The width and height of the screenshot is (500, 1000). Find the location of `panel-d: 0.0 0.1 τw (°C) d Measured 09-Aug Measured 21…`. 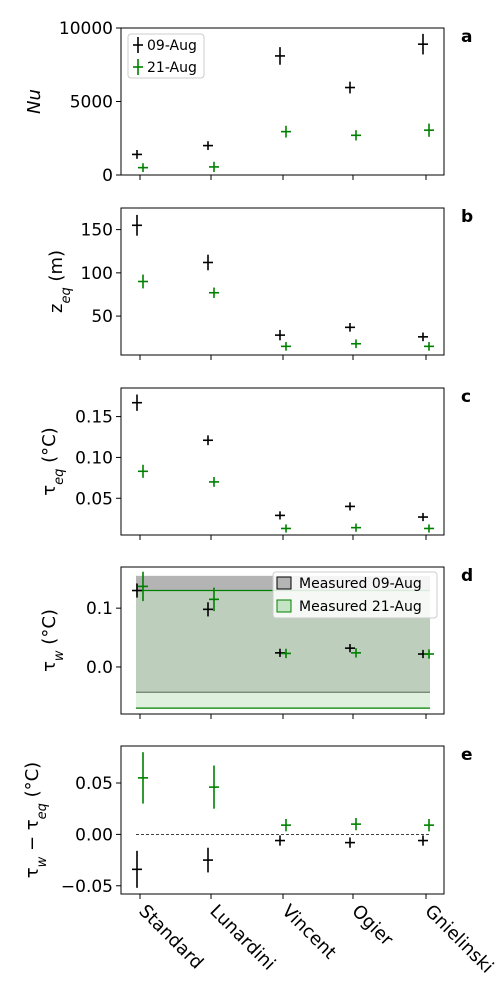

panel-d: 0.0 0.1 τw (°C) d Measured 09-Aug Measured 21… is located at coordinates (256, 642).